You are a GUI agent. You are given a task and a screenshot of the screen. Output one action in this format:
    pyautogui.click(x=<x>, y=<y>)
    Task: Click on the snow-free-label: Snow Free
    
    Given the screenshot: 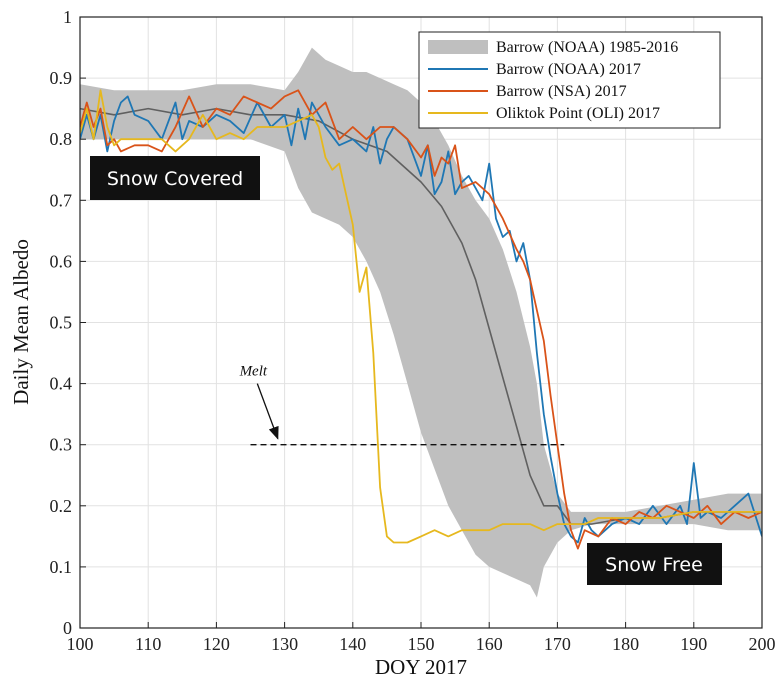 What is the action you would take?
    pyautogui.click(x=654, y=565)
    